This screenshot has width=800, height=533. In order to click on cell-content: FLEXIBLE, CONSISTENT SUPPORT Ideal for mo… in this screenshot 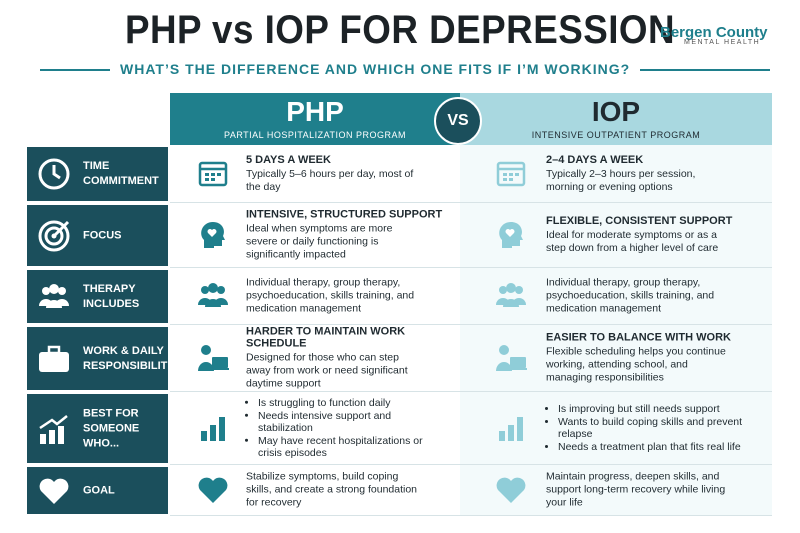, I will do `click(654, 235)`.